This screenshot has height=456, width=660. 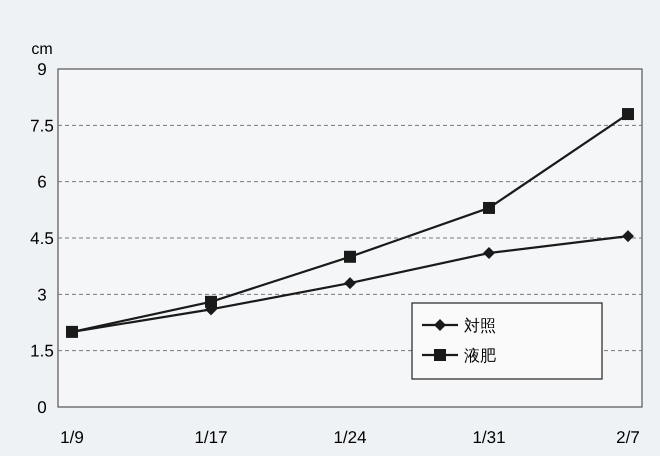 What do you see at coordinates (42, 126) in the screenshot?
I see `y-tick-label: 7.5` at bounding box center [42, 126].